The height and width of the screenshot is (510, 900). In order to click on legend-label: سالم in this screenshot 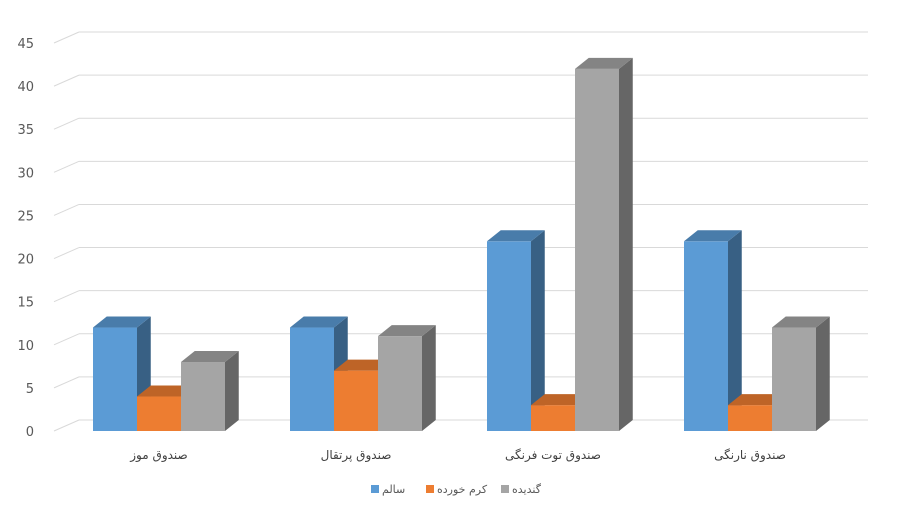, I will do `click(393, 489)`.